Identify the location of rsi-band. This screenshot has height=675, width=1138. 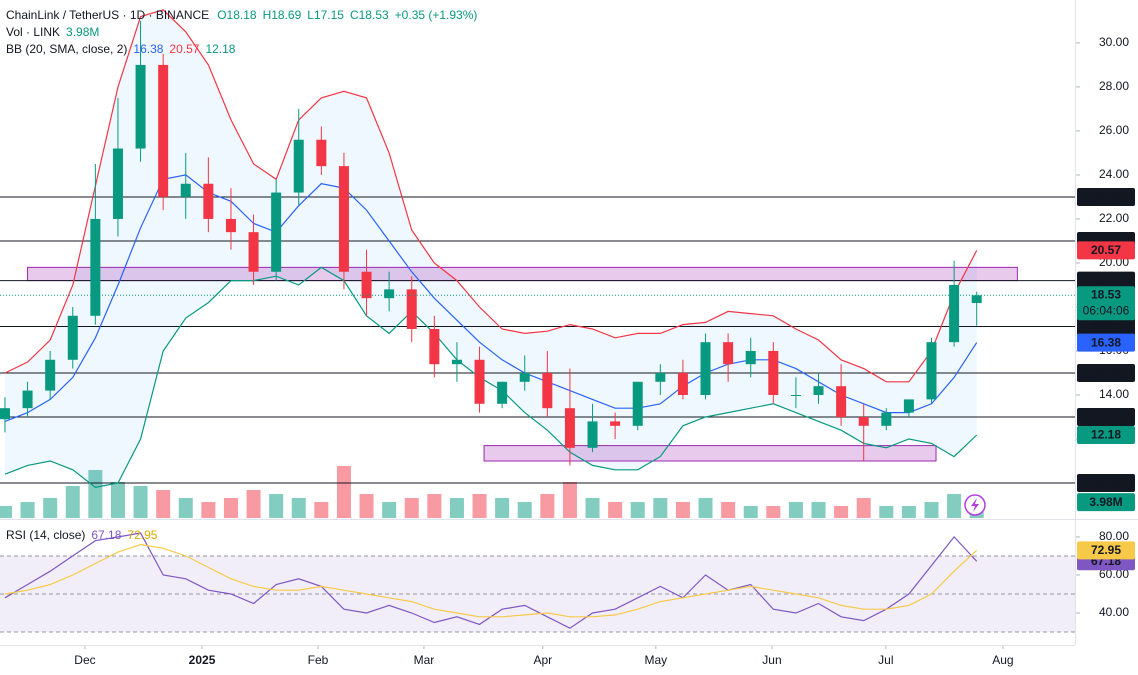
(537, 594).